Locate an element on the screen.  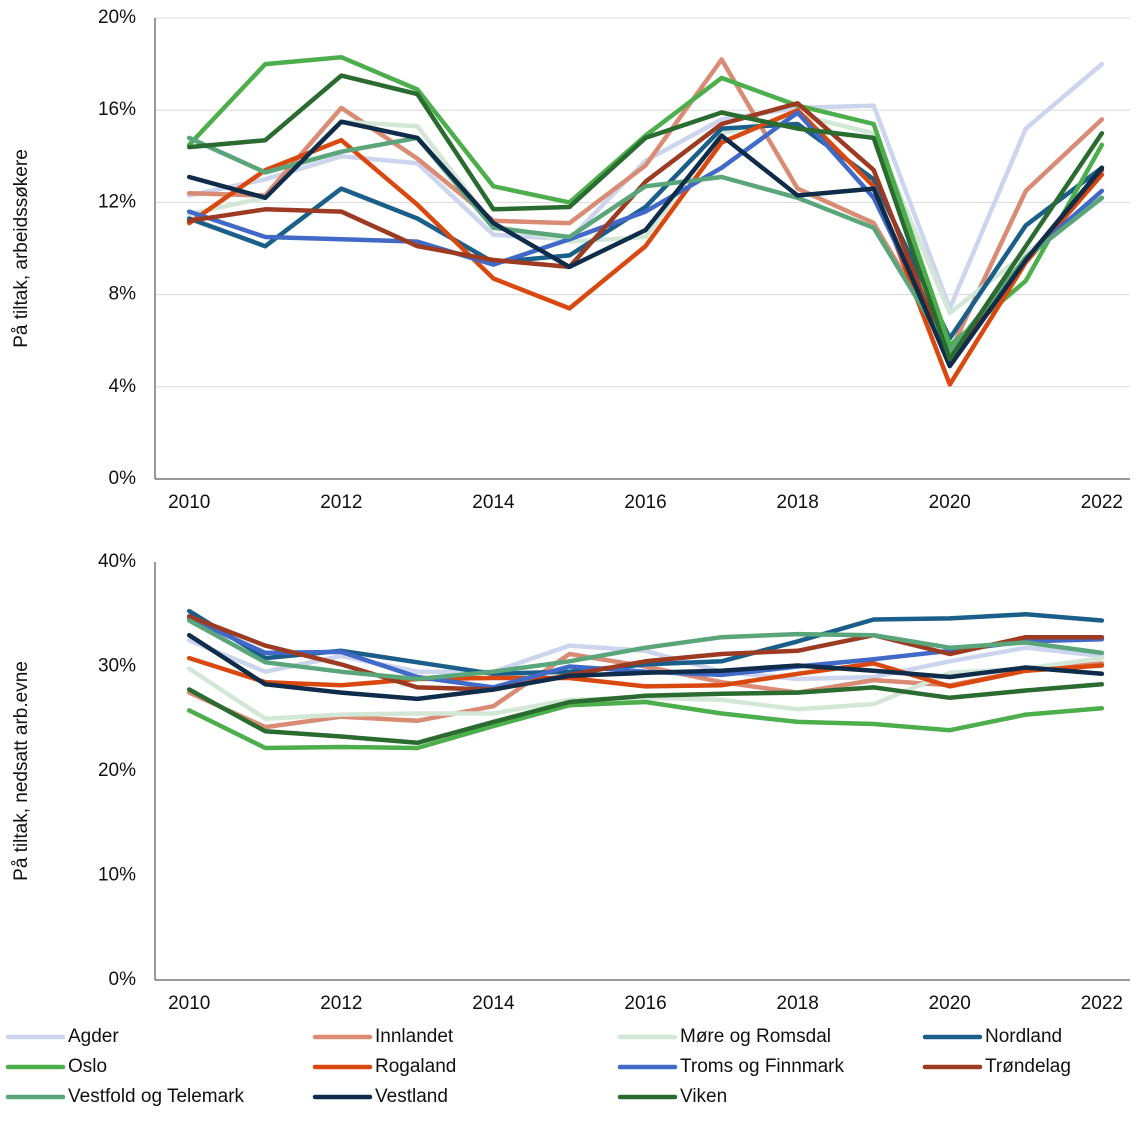
y-tick-label: 10% is located at coordinates (117, 875).